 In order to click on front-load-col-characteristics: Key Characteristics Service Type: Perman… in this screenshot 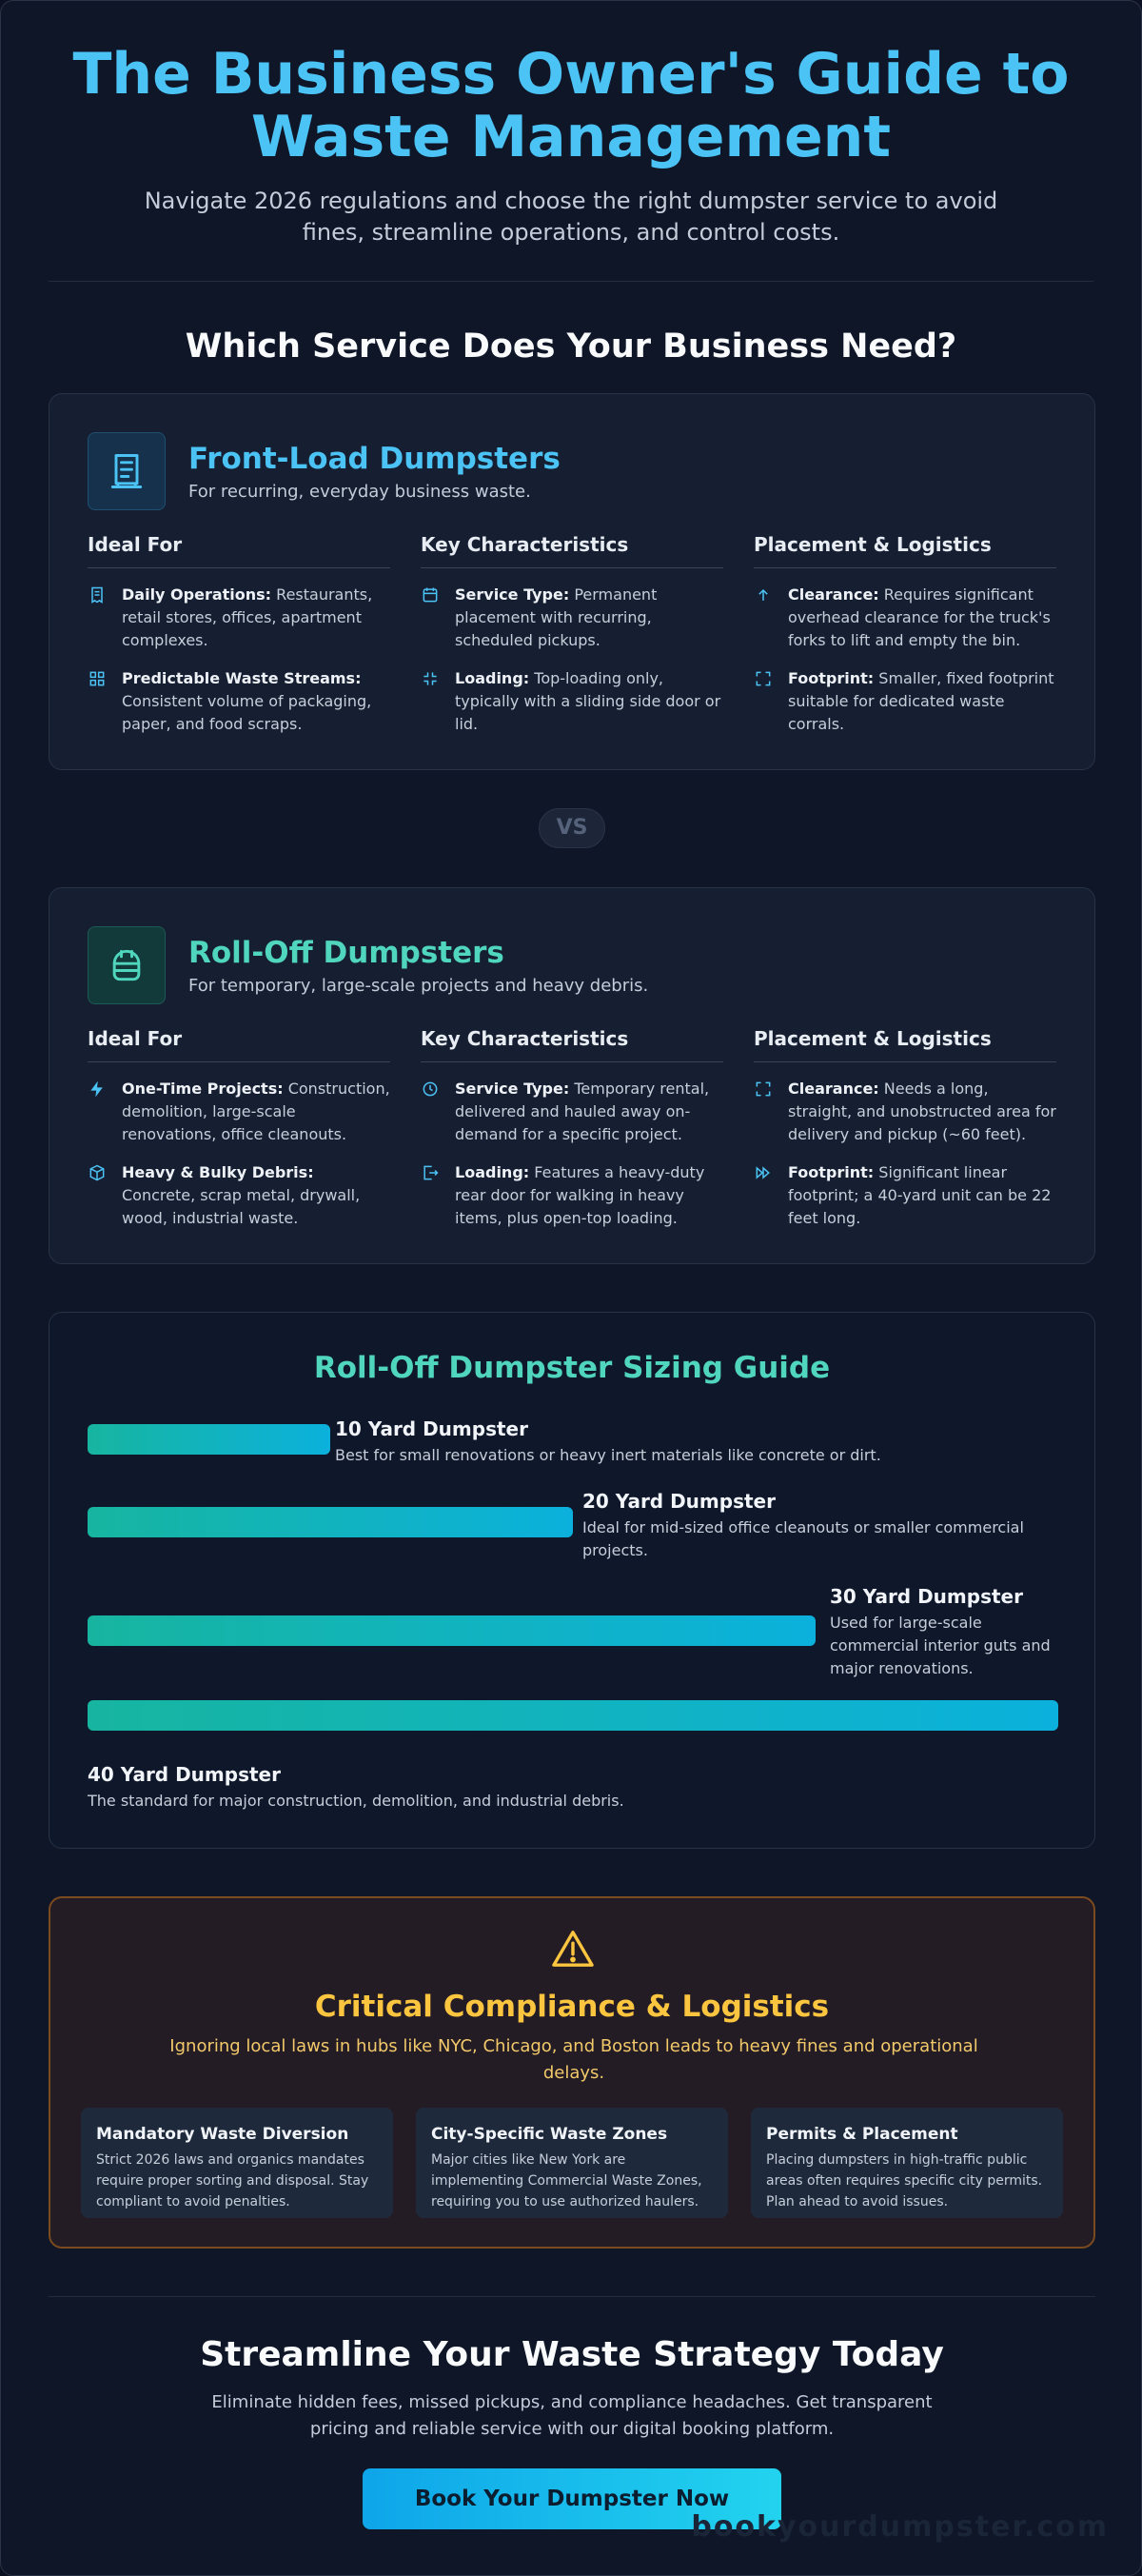, I will do `click(572, 635)`.